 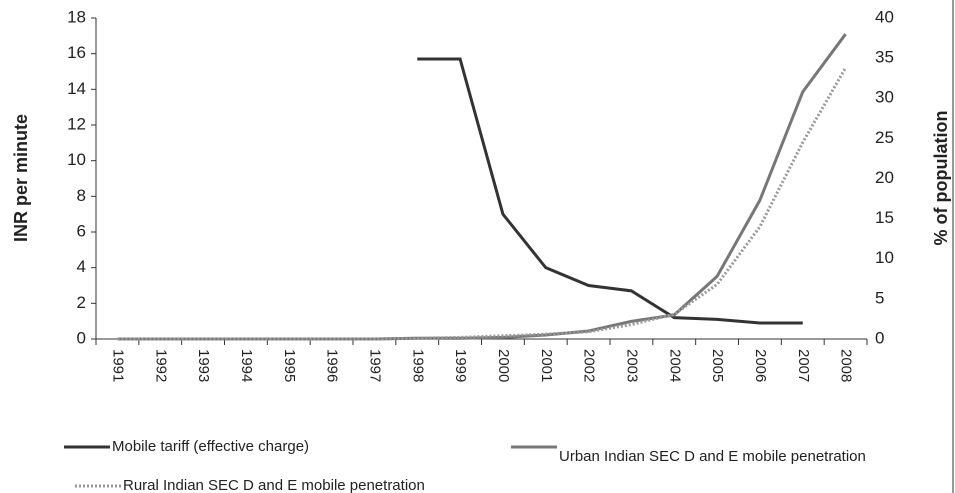 What do you see at coordinates (884, 97) in the screenshot?
I see `y2-tick-label: 30` at bounding box center [884, 97].